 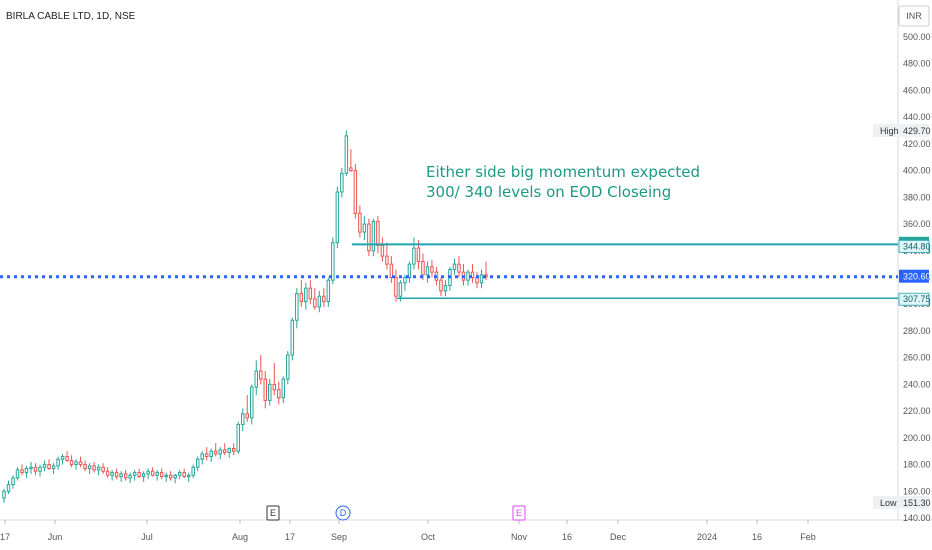 I want to click on annotation-line: Either side big momentum expected, so click(x=563, y=172).